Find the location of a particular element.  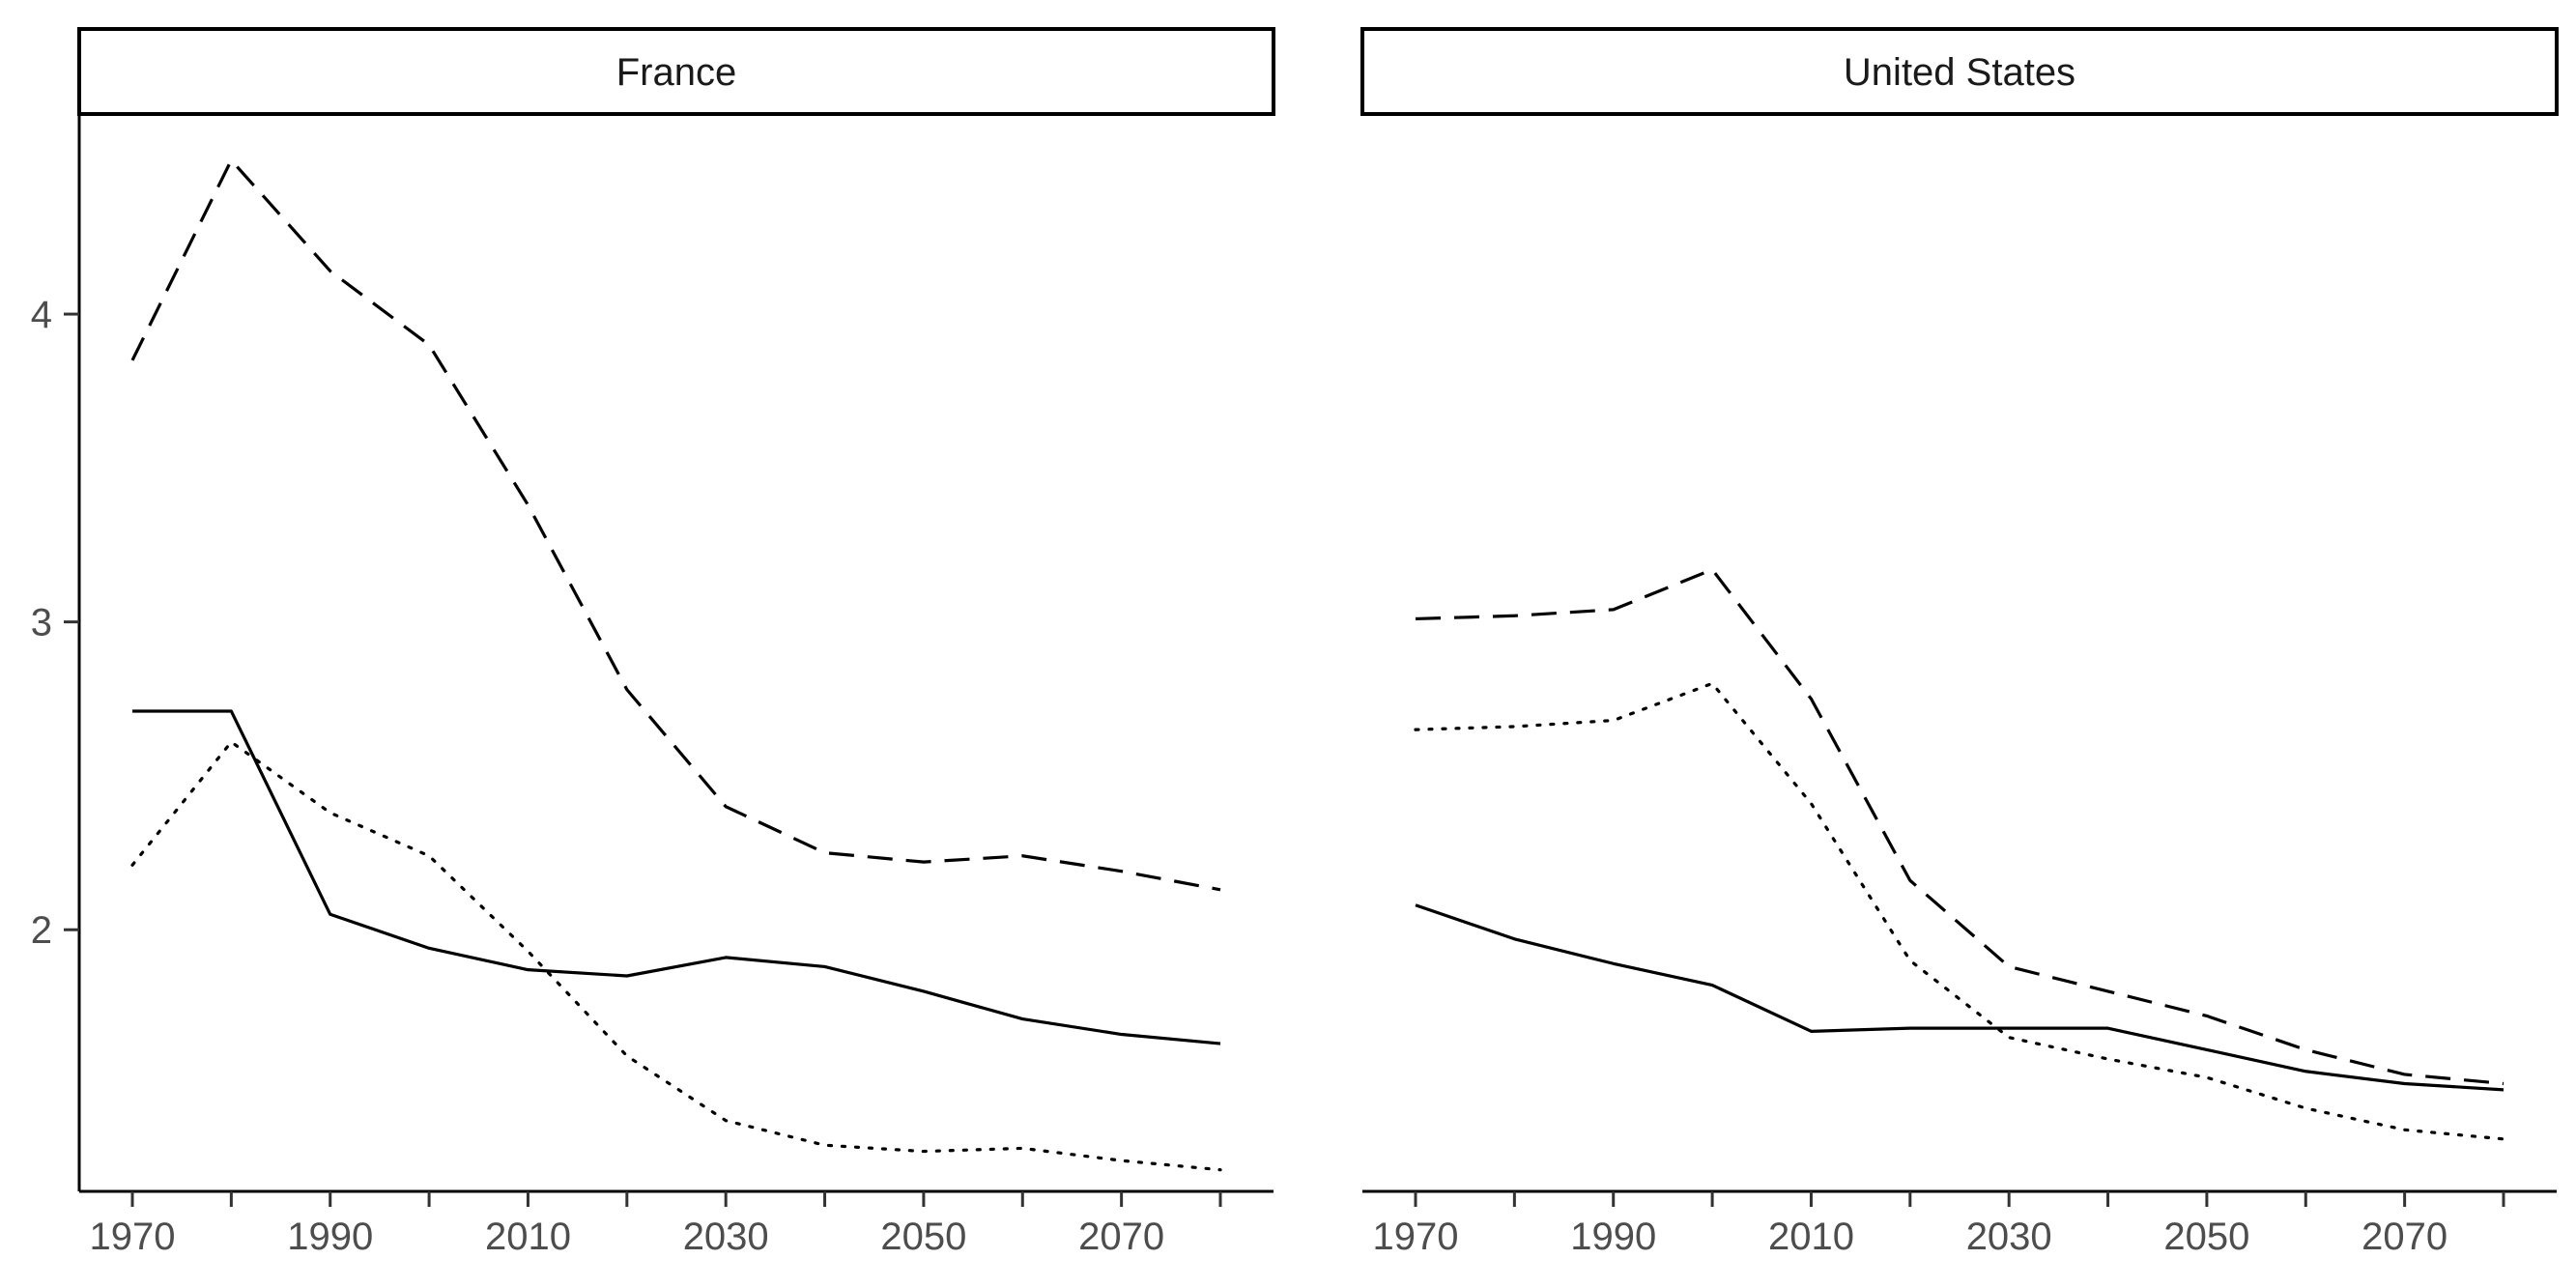

series-line-dotted is located at coordinates (676, 956).